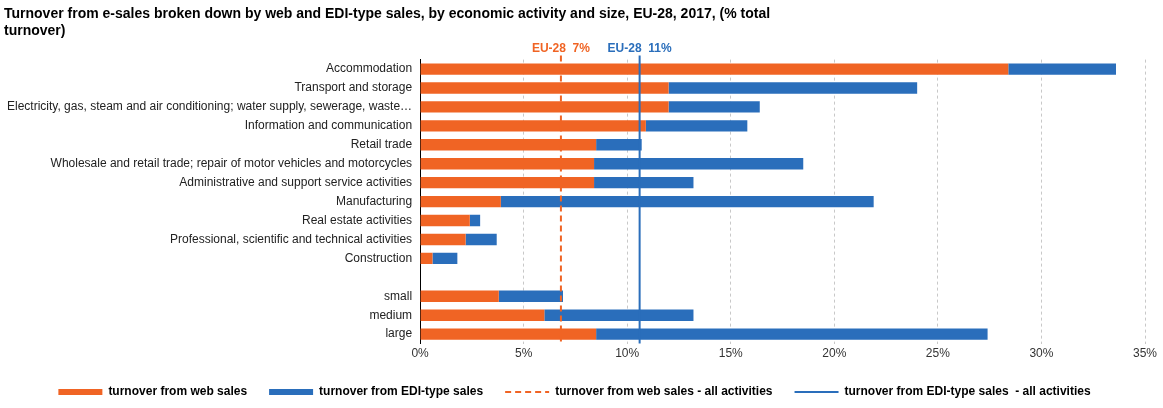  I want to click on chart-title: Turnover from e-sales broken down by web and EDI-type sales, by economic activity and size, EU-28, 2017, (% total turnover), so click(387, 22).